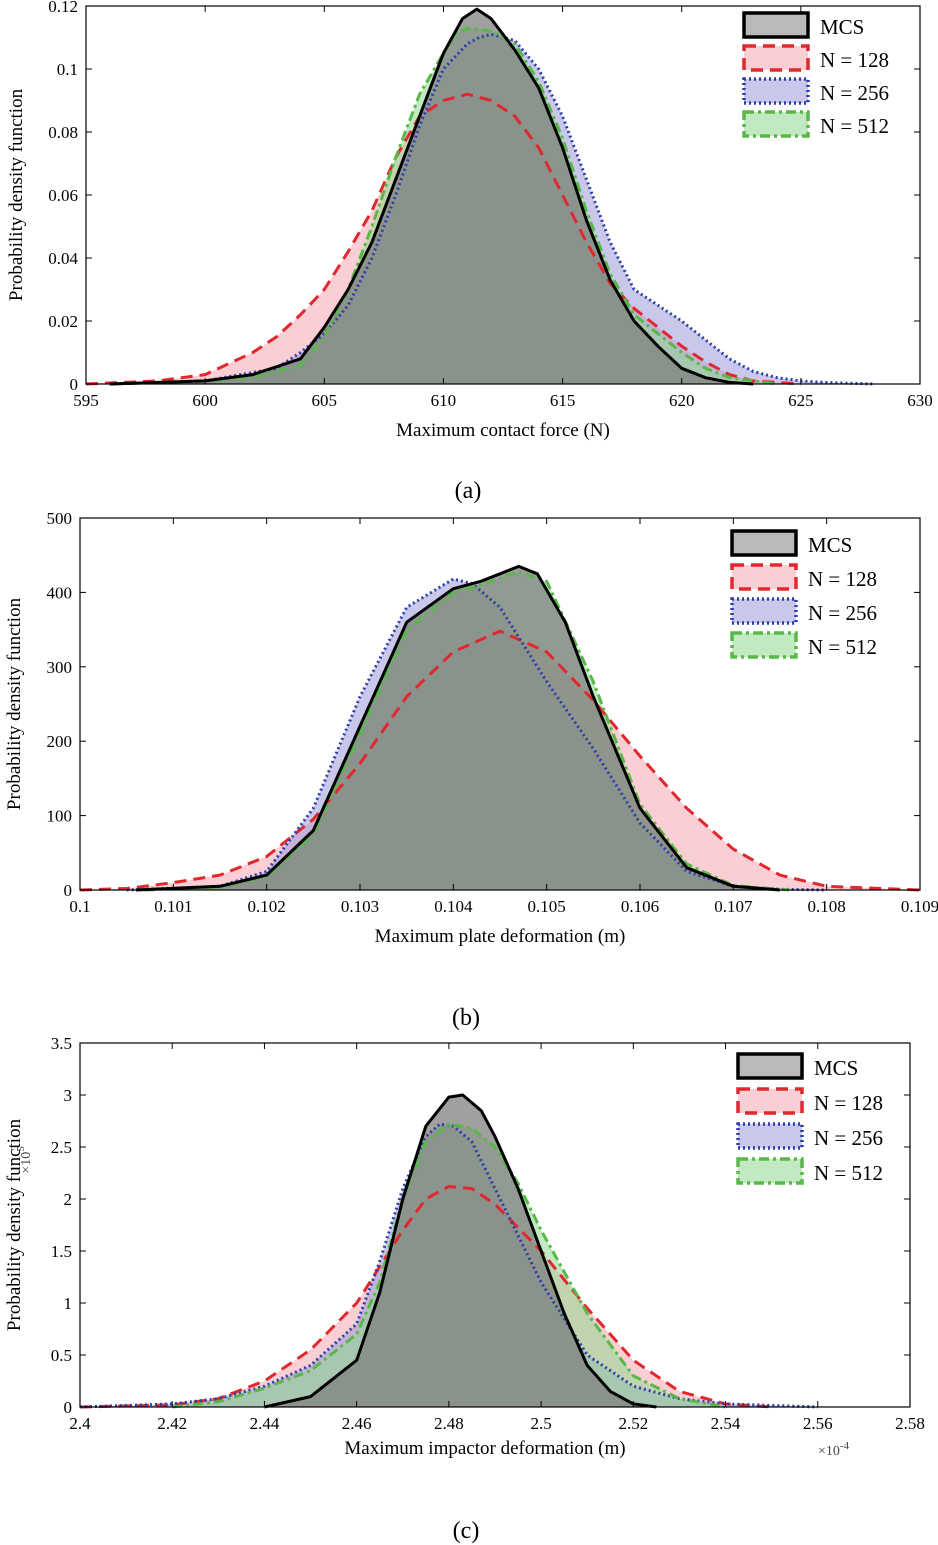  I want to click on y-tick-label: 3.5, so click(61, 1043).